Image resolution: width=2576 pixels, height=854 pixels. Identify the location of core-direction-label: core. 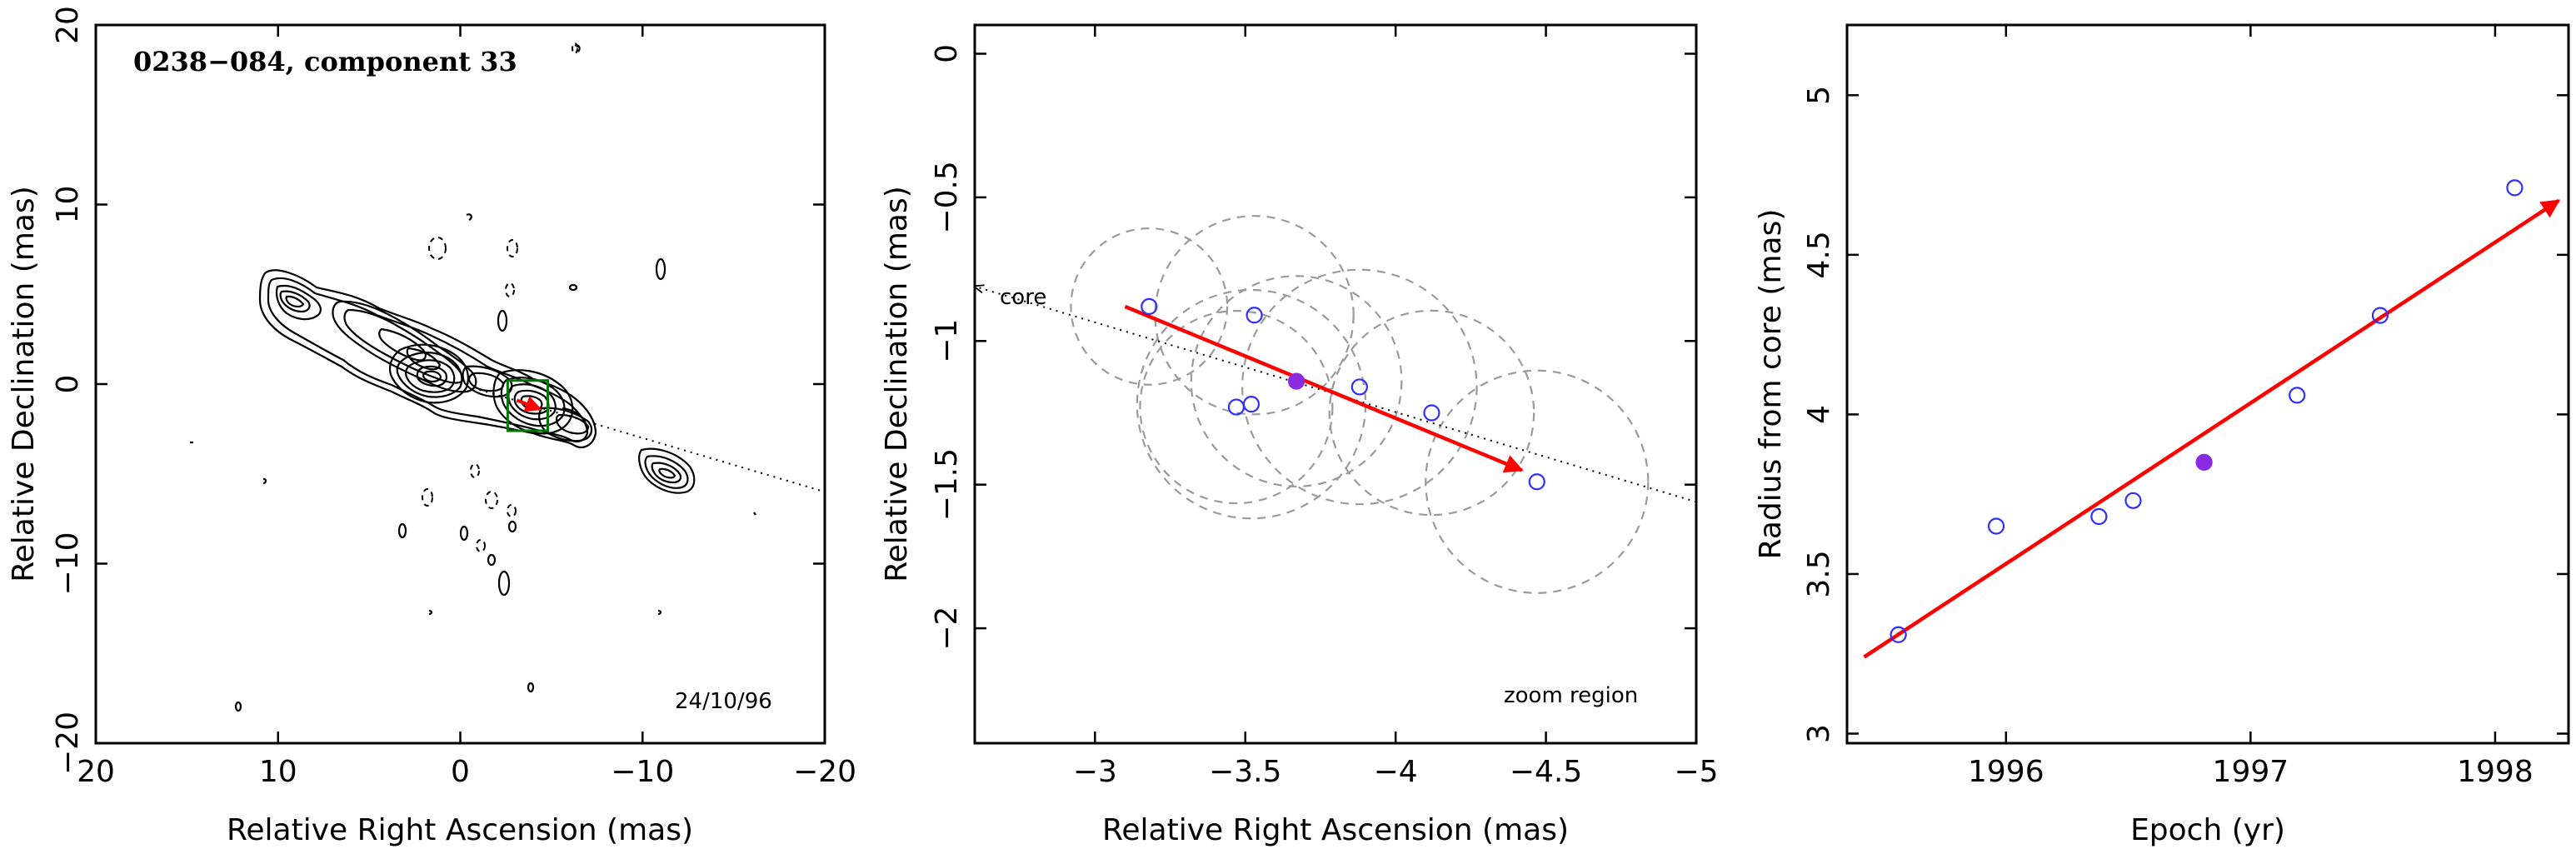
(1023, 297).